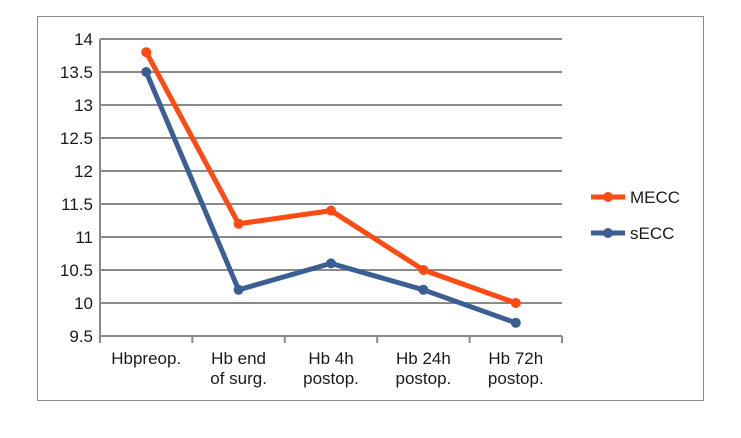 This screenshot has width=741, height=438. Describe the element at coordinates (238, 358) in the screenshot. I see `x-tick-label: Hb end` at that location.